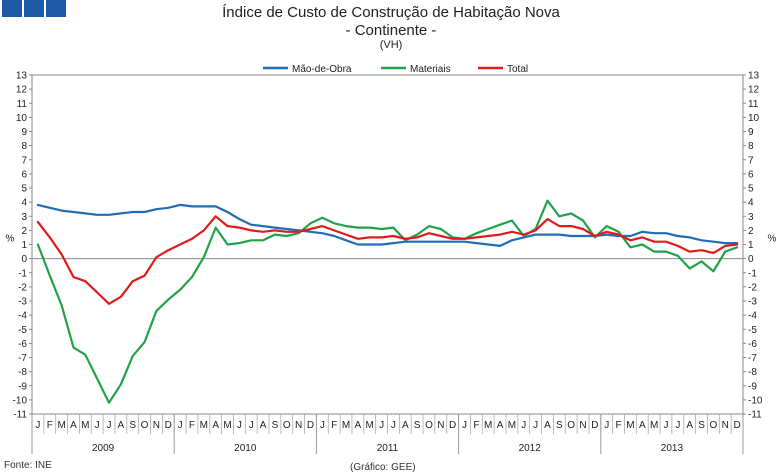 The image size is (782, 475). I want to click on y-tick-label-left: -7, so click(22, 358).